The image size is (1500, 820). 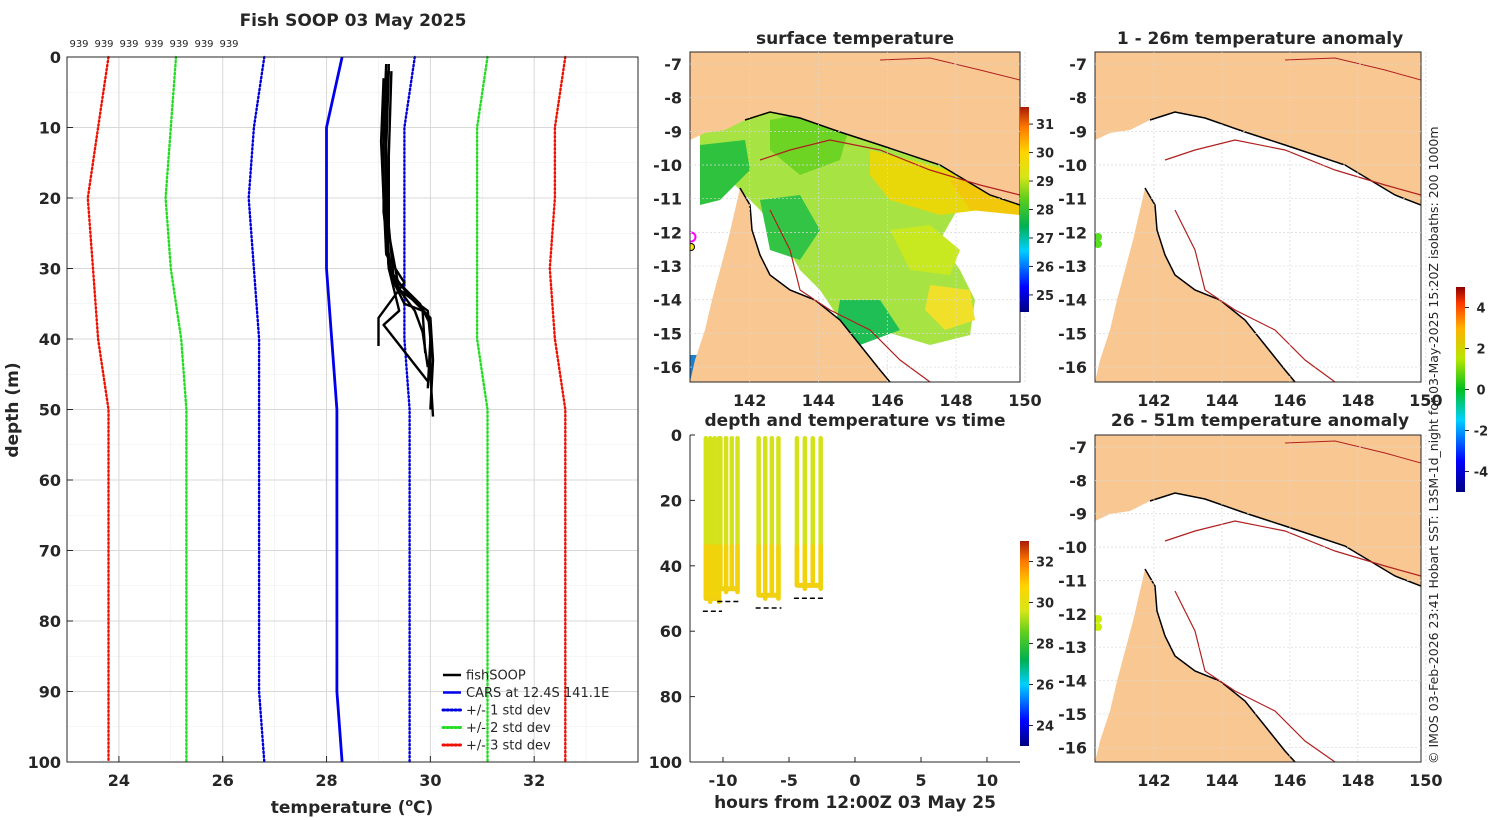 I want to click on anomaly-1-lon-ticks: 142 144 146 148 150, so click(x=1290, y=231).